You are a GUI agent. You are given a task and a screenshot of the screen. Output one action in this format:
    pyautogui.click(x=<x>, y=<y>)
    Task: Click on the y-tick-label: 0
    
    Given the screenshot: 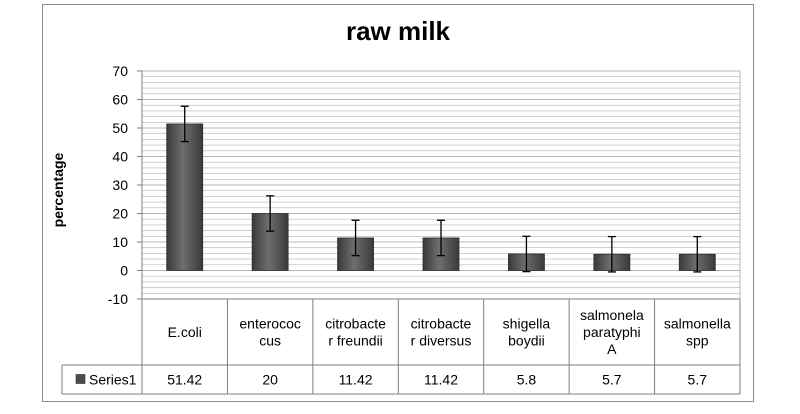 What is the action you would take?
    pyautogui.click(x=124, y=271)
    